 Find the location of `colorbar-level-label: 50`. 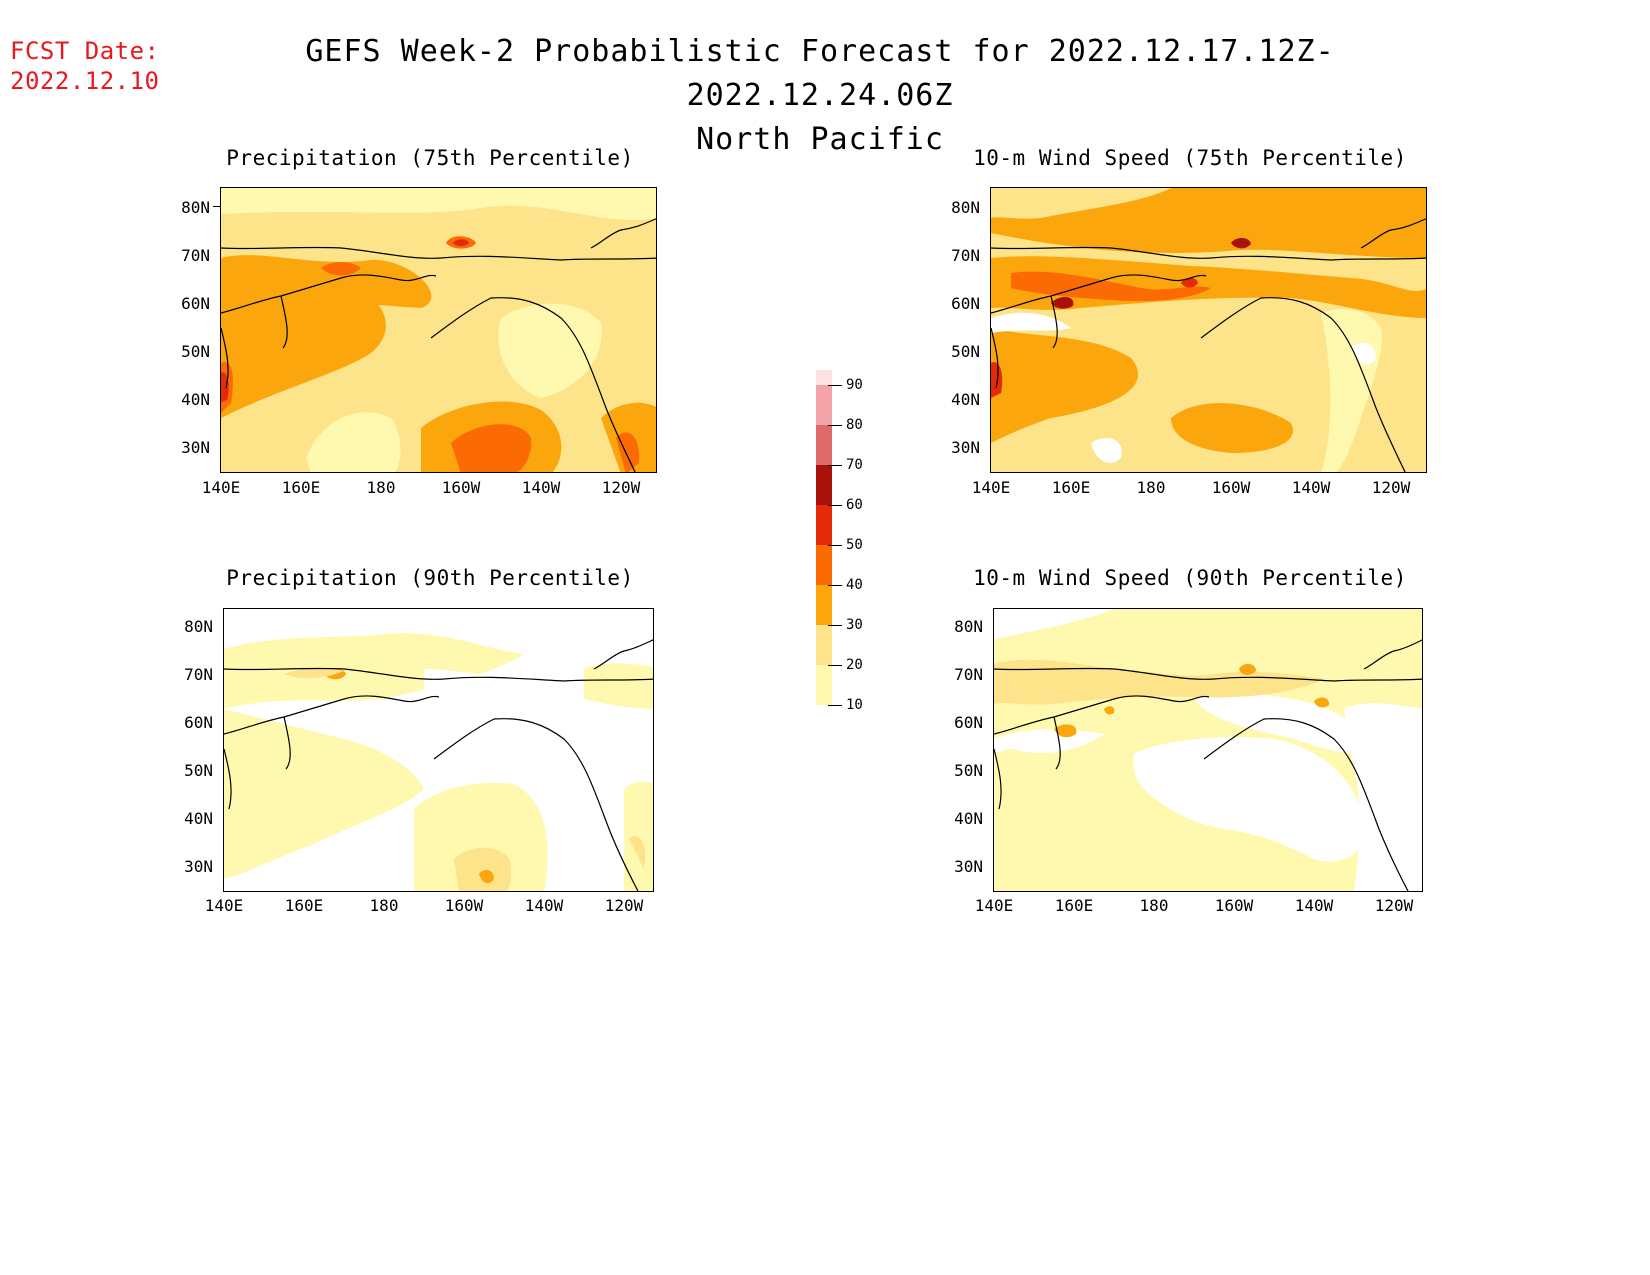

colorbar-level-label: 50 is located at coordinates (854, 545).